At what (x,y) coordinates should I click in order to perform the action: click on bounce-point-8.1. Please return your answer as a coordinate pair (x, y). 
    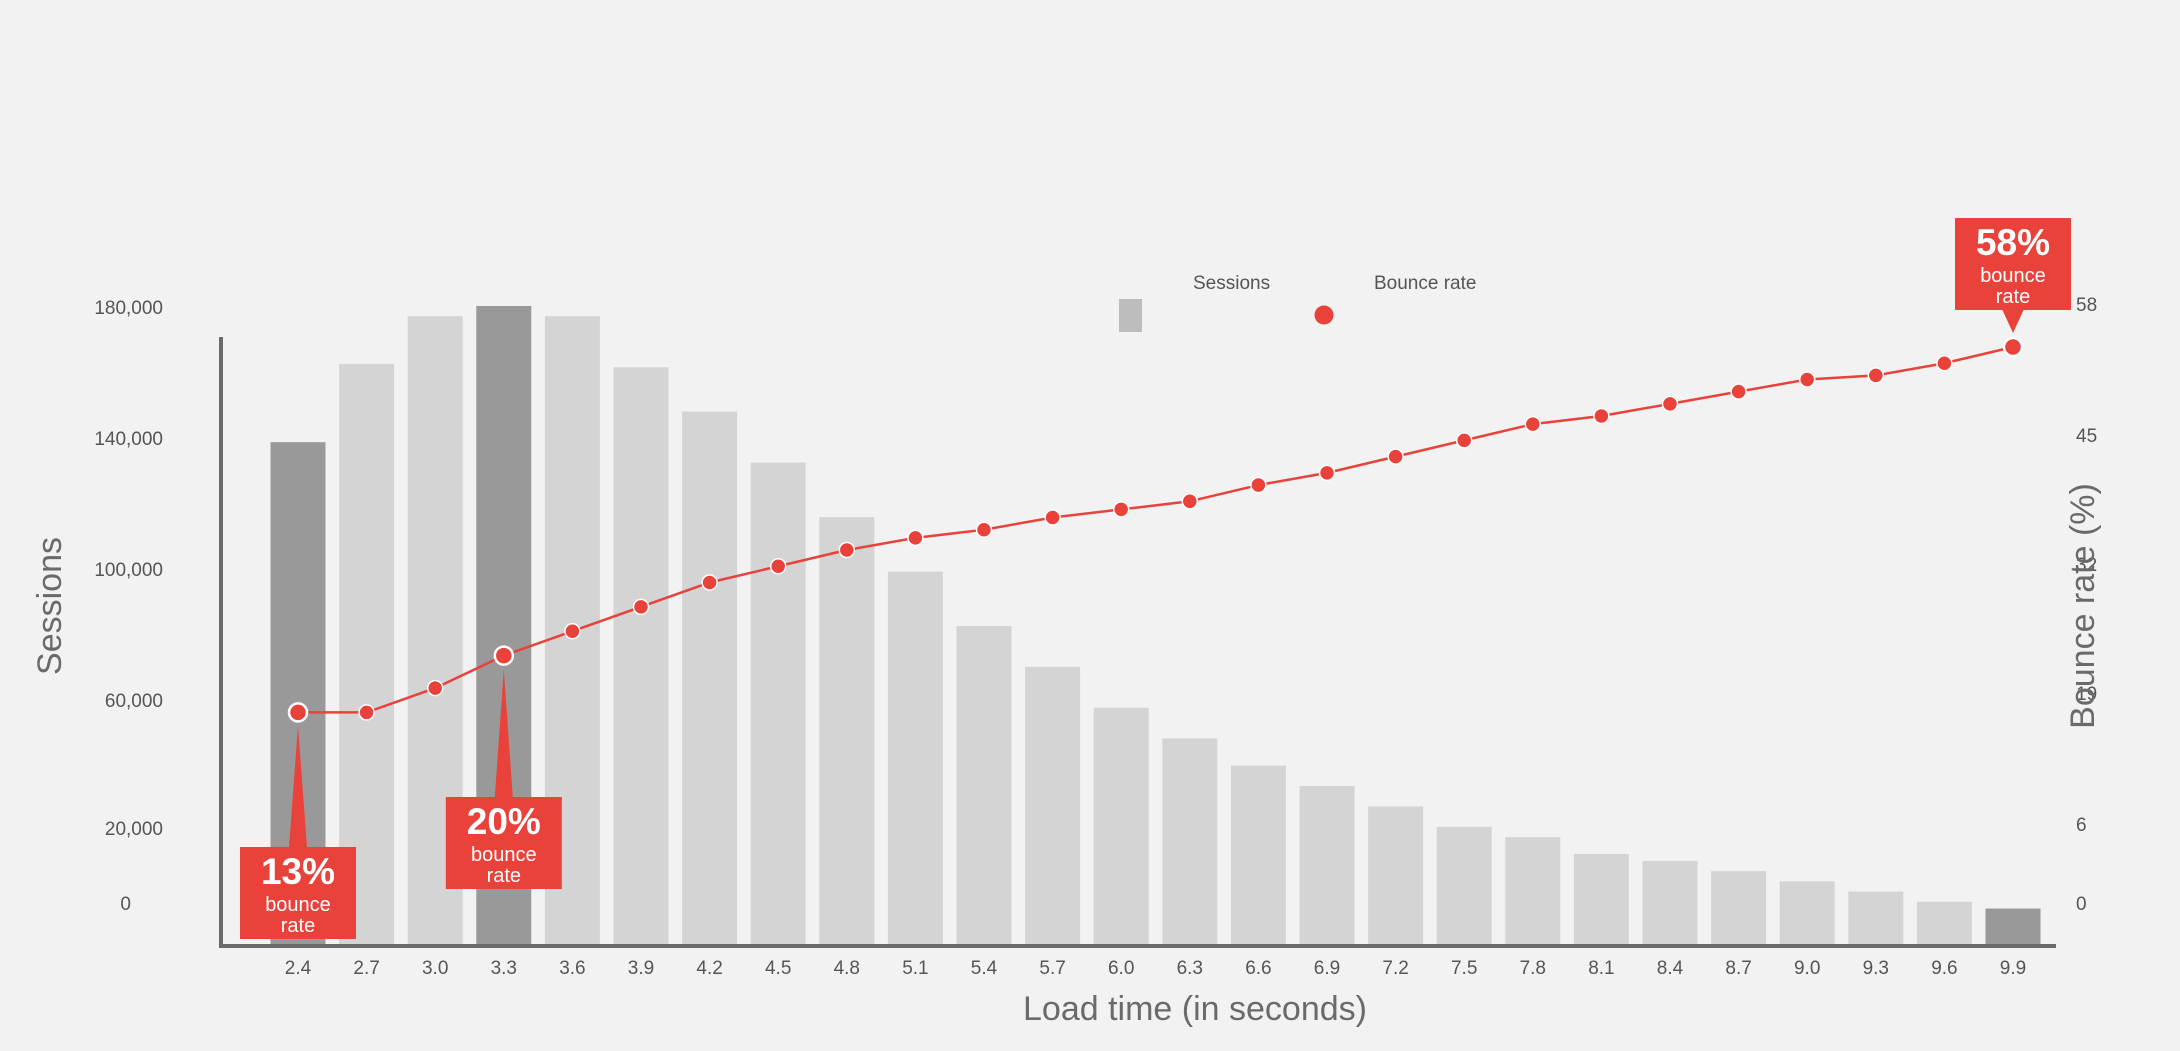
    Looking at the image, I should click on (1601, 416).